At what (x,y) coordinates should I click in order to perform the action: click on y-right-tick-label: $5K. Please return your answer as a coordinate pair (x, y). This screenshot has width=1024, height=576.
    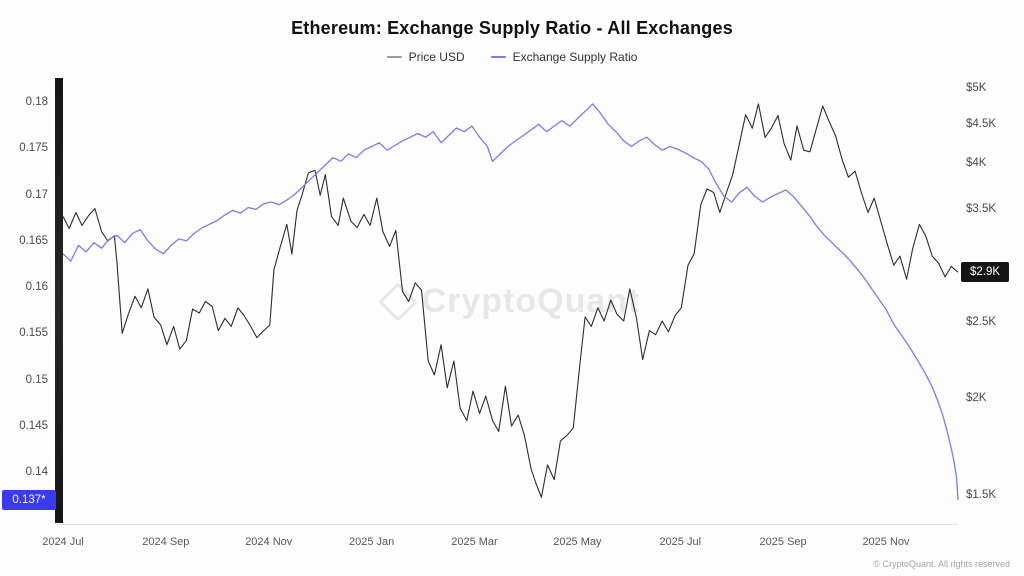
    Looking at the image, I should click on (976, 87).